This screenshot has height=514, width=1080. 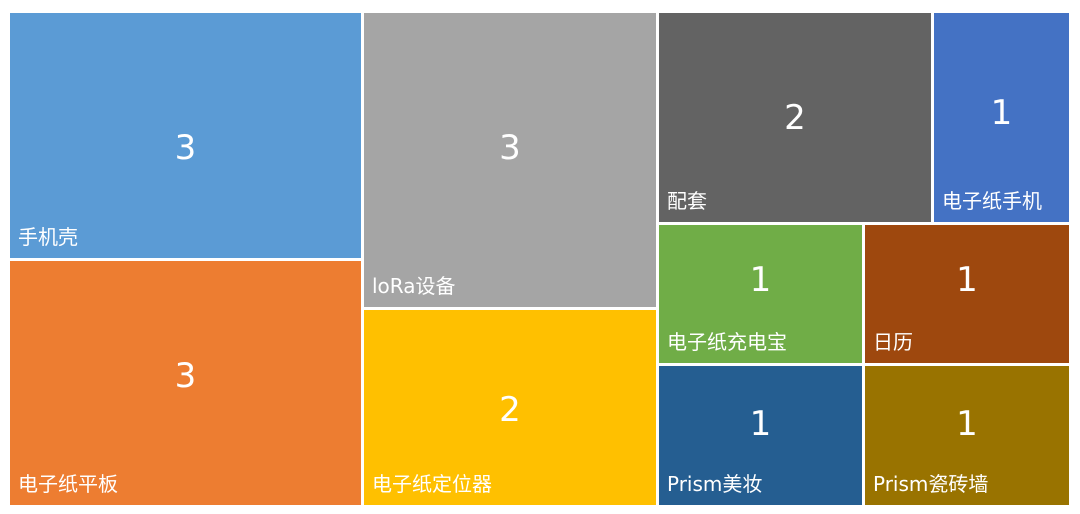 What do you see at coordinates (432, 484) in the screenshot?
I see `cell-label: 电子纸定位器` at bounding box center [432, 484].